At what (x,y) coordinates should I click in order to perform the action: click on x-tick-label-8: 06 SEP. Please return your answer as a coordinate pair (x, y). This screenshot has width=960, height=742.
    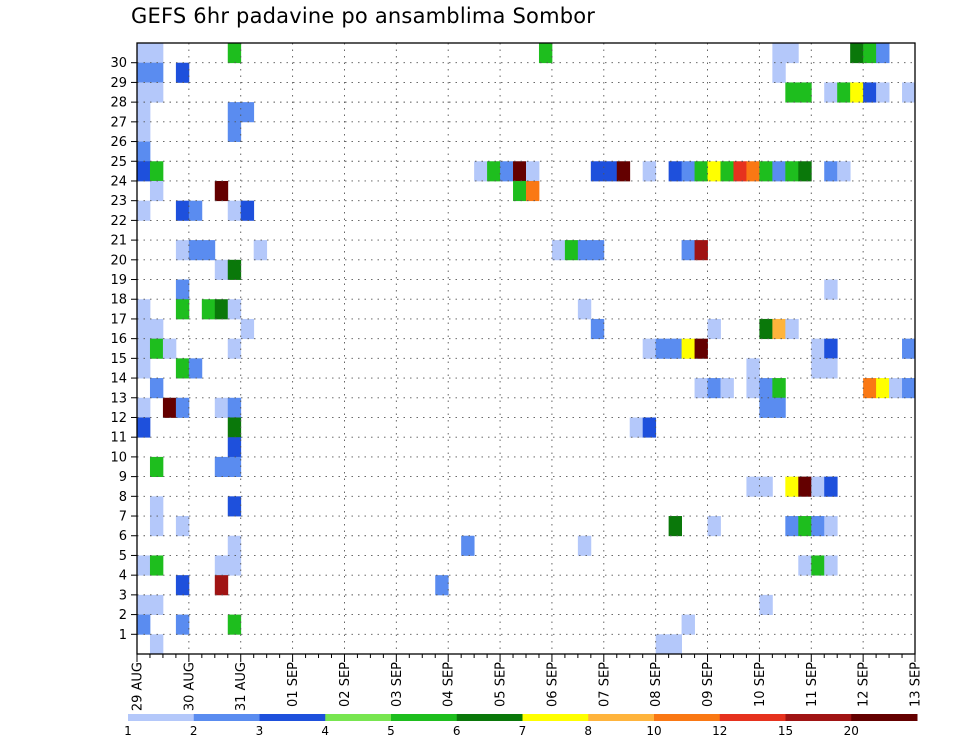
    Looking at the image, I should click on (552, 684).